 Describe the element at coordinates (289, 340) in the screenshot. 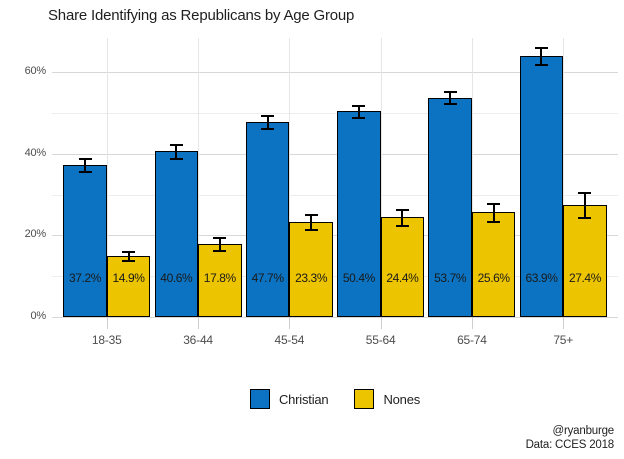

I see `x-axis-tick-label: 45-54` at that location.